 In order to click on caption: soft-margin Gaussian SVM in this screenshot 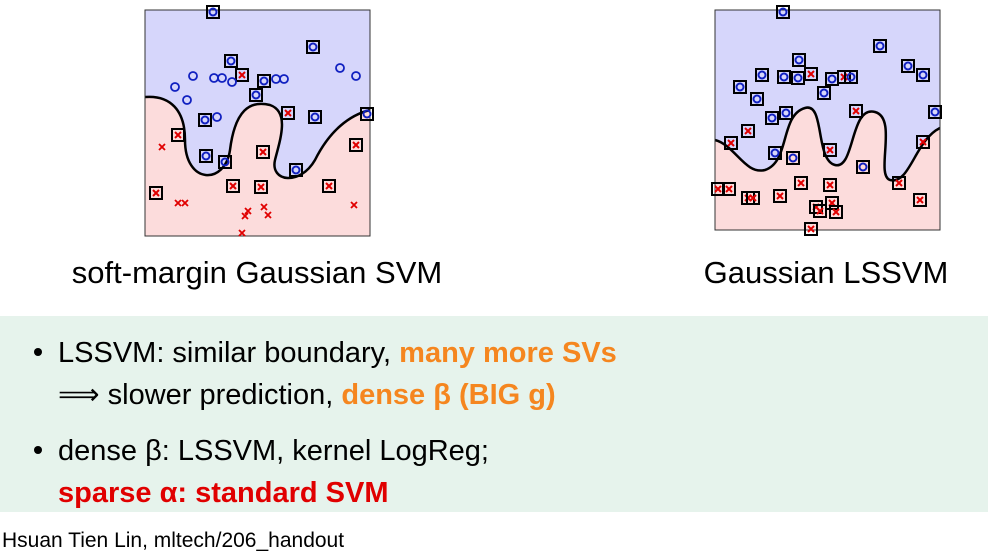, I will do `click(257, 272)`.